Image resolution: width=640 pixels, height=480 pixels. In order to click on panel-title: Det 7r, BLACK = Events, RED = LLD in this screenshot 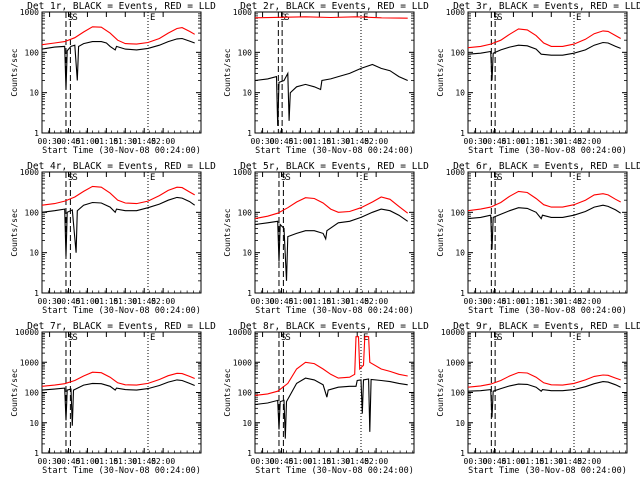, I will do `click(121, 326)`.